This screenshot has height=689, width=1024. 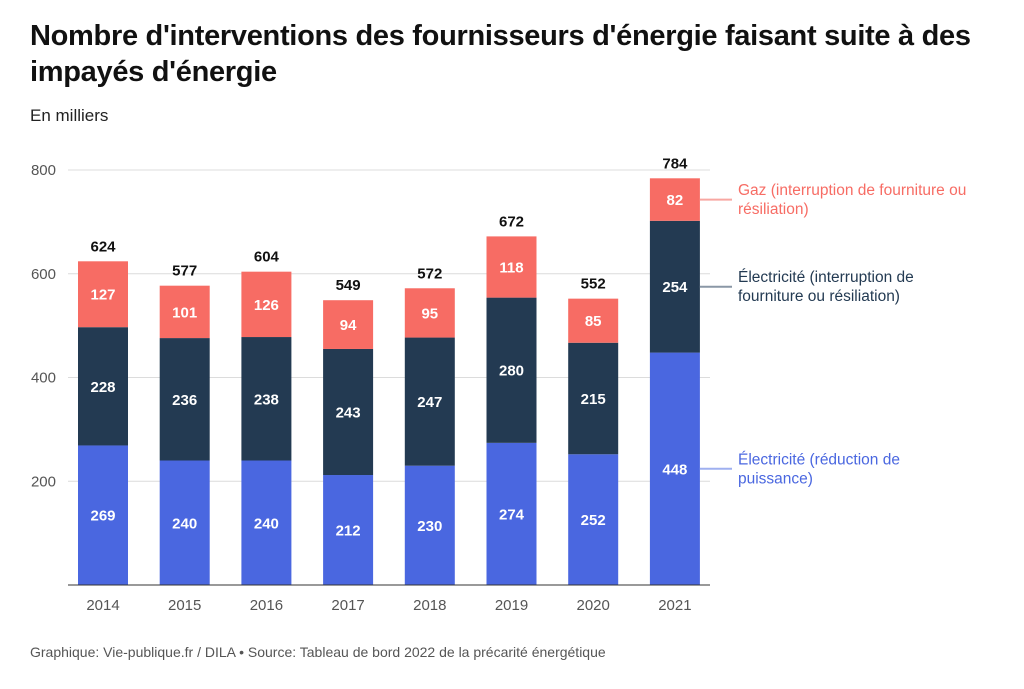 What do you see at coordinates (819, 459) in the screenshot?
I see `legend-label: Électricité (réduction de` at bounding box center [819, 459].